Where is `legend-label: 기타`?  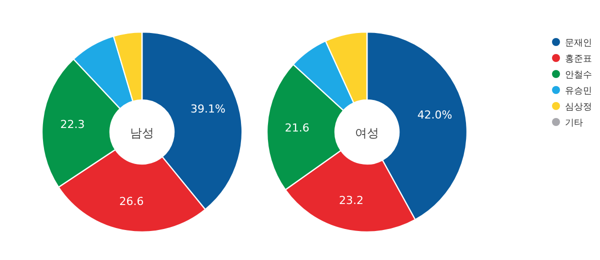 legend-label: 기타 is located at coordinates (574, 123).